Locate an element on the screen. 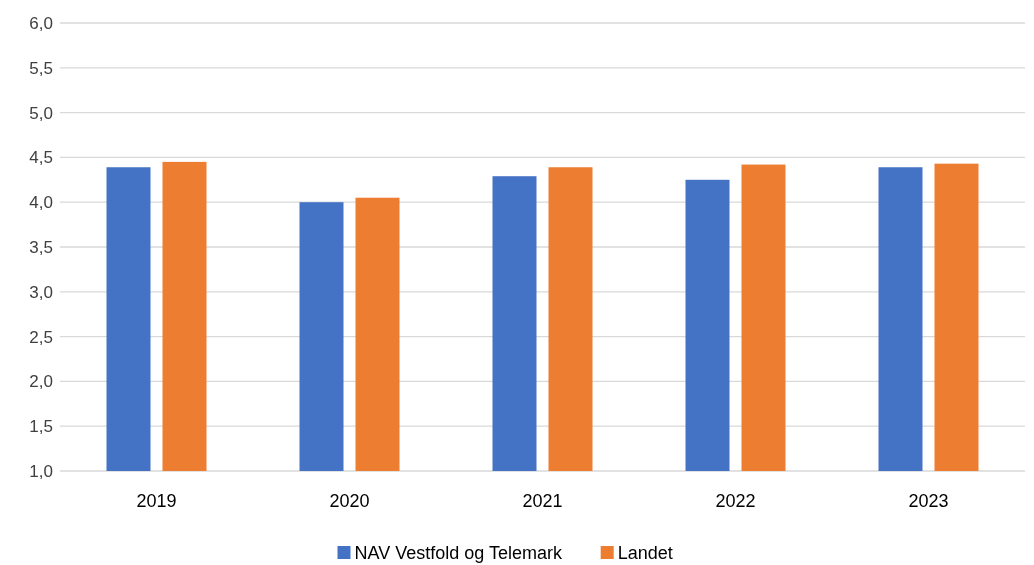 The width and height of the screenshot is (1034, 565). x-tick-label: 2022 is located at coordinates (735, 501).